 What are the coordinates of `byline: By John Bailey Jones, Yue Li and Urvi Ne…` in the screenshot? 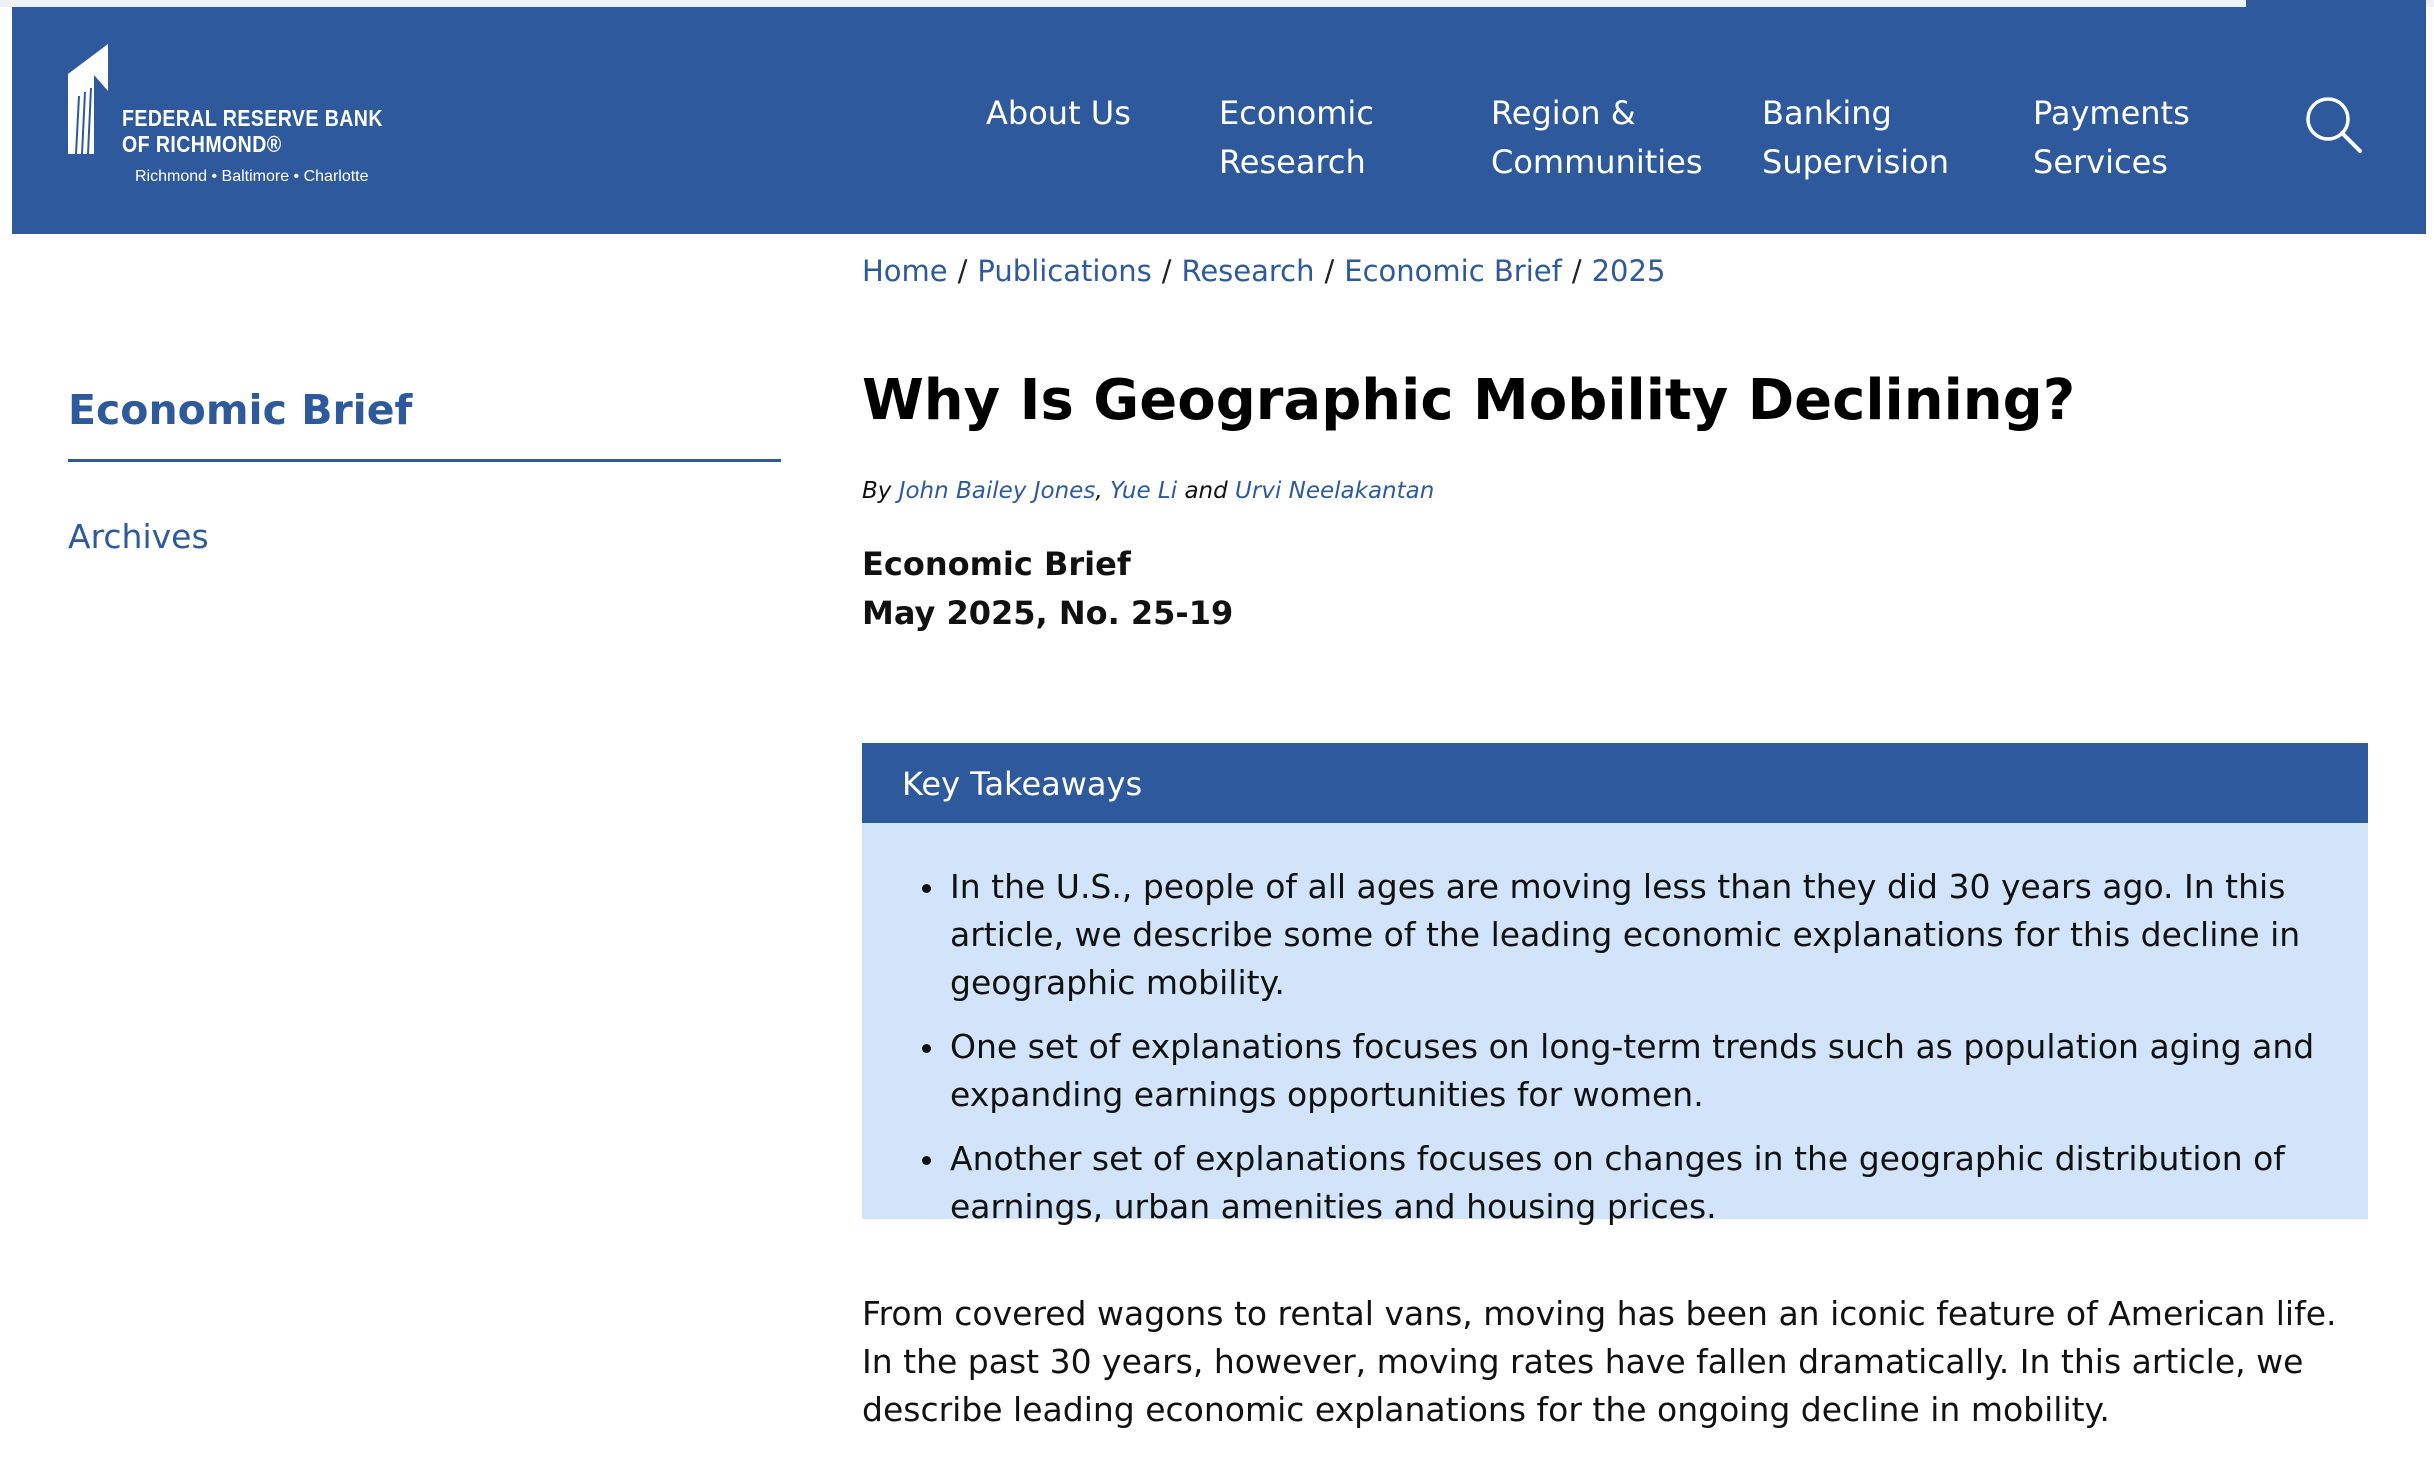 It's located at (1148, 491).